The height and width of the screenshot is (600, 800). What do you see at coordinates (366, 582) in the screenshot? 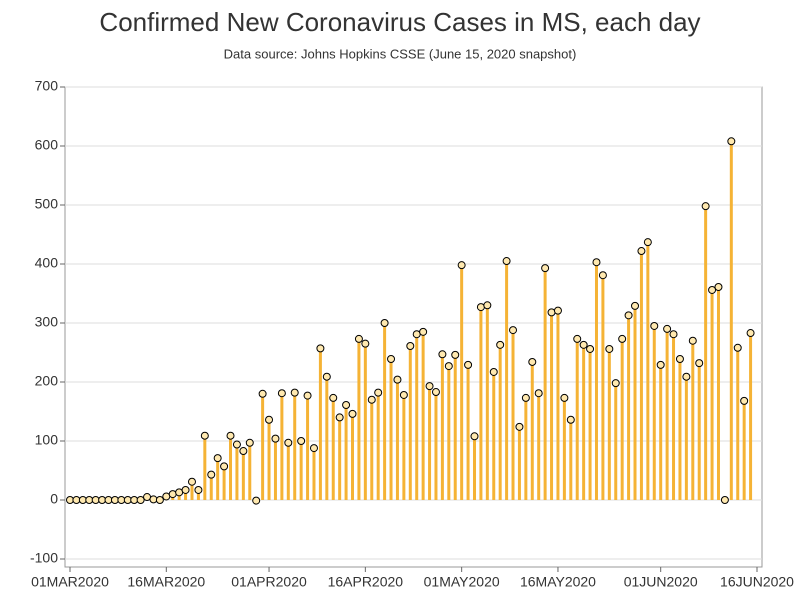
I see `x-tick-label: 16APR2020` at bounding box center [366, 582].